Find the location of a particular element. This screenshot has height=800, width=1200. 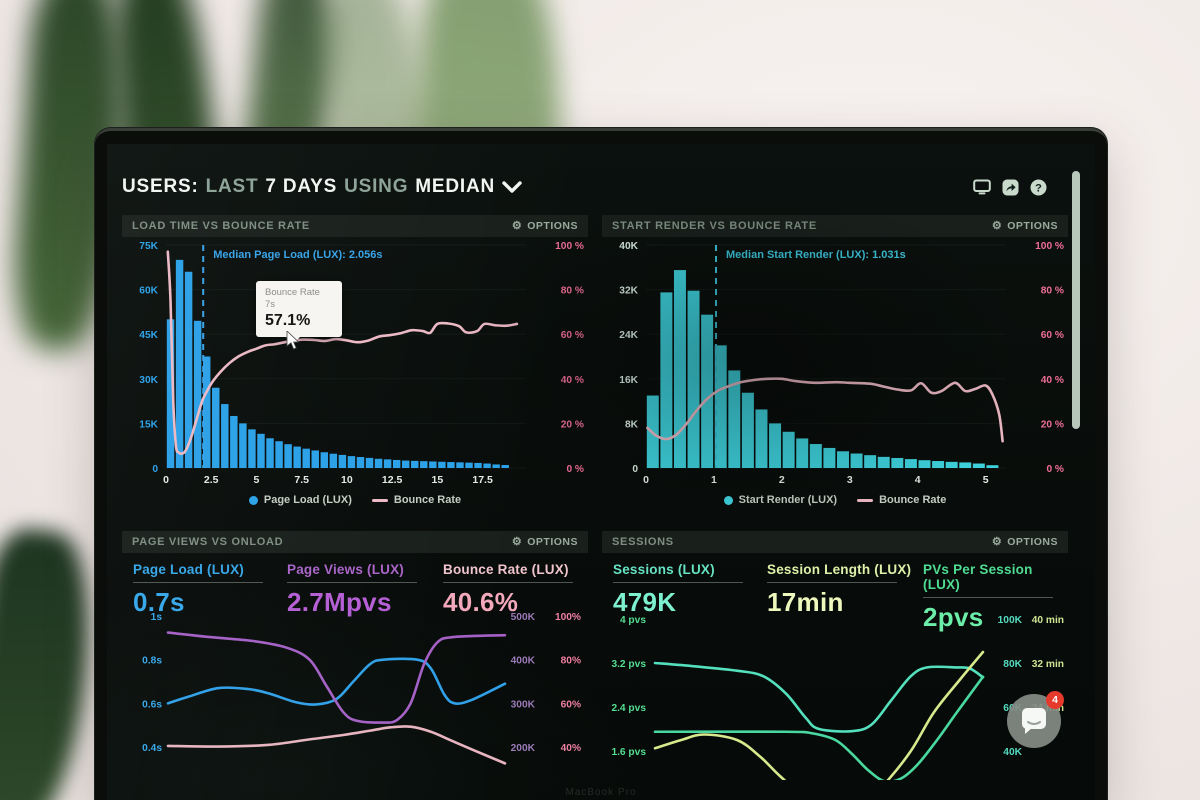

metric-label: Page Views (LUX) is located at coordinates (345, 569).